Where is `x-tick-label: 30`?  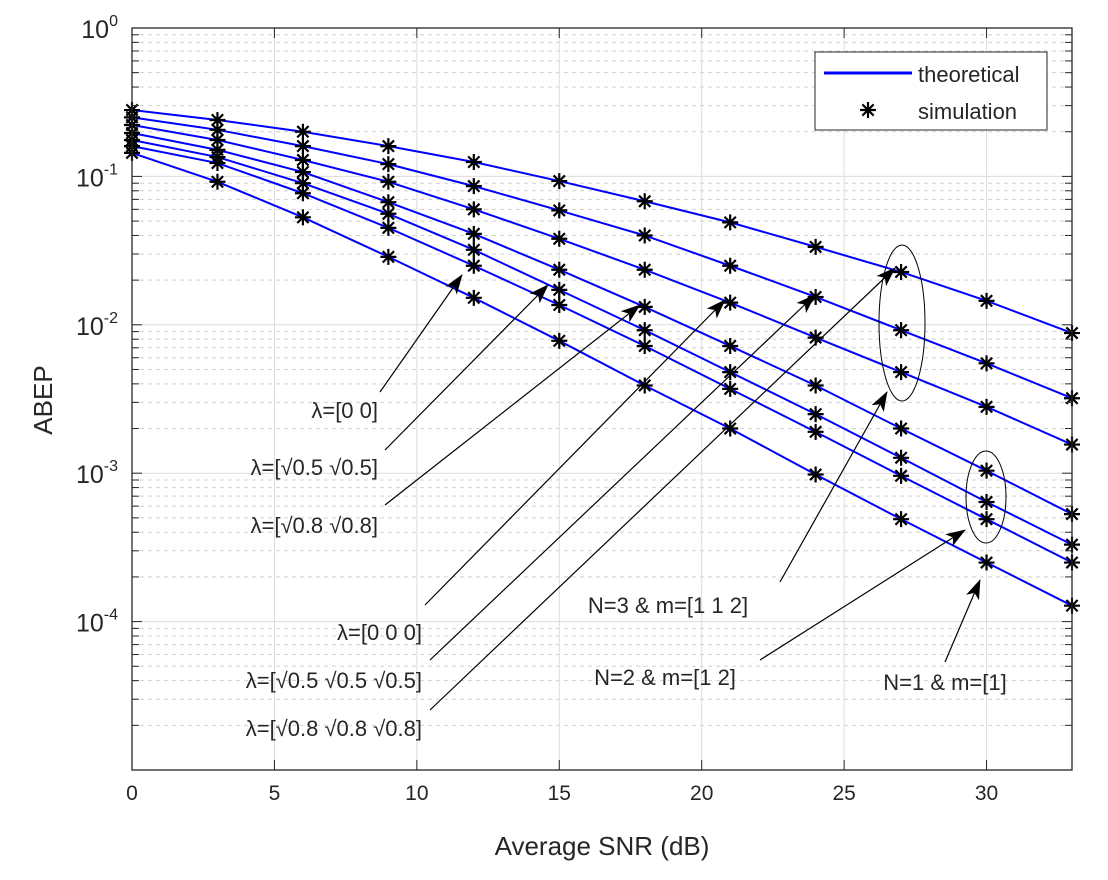
x-tick-label: 30 is located at coordinates (986, 793).